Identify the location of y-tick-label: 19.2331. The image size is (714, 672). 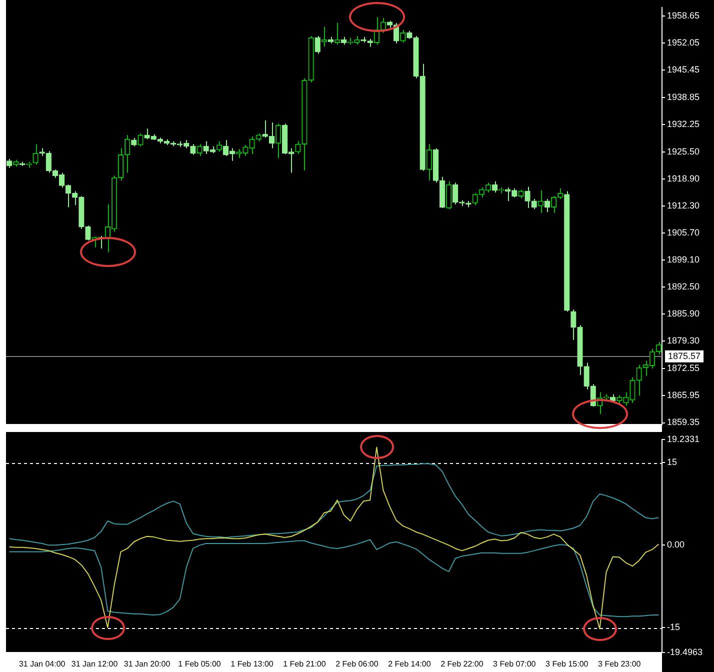
(683, 439).